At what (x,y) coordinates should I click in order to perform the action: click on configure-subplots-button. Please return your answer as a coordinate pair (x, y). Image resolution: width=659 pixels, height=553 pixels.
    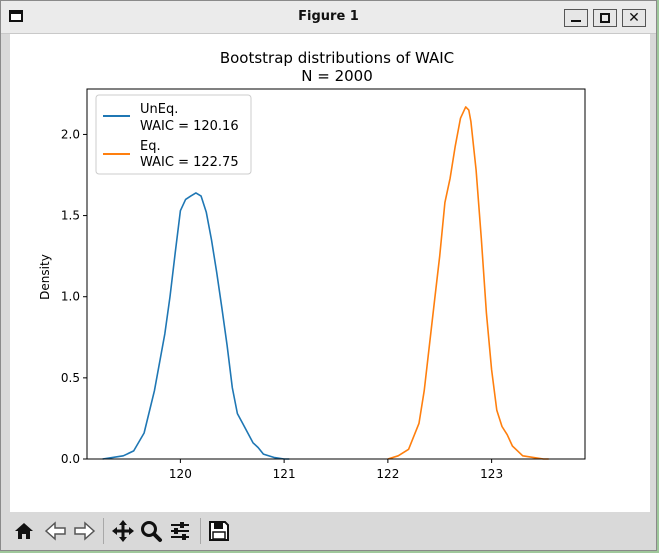
    Looking at the image, I should click on (180, 531).